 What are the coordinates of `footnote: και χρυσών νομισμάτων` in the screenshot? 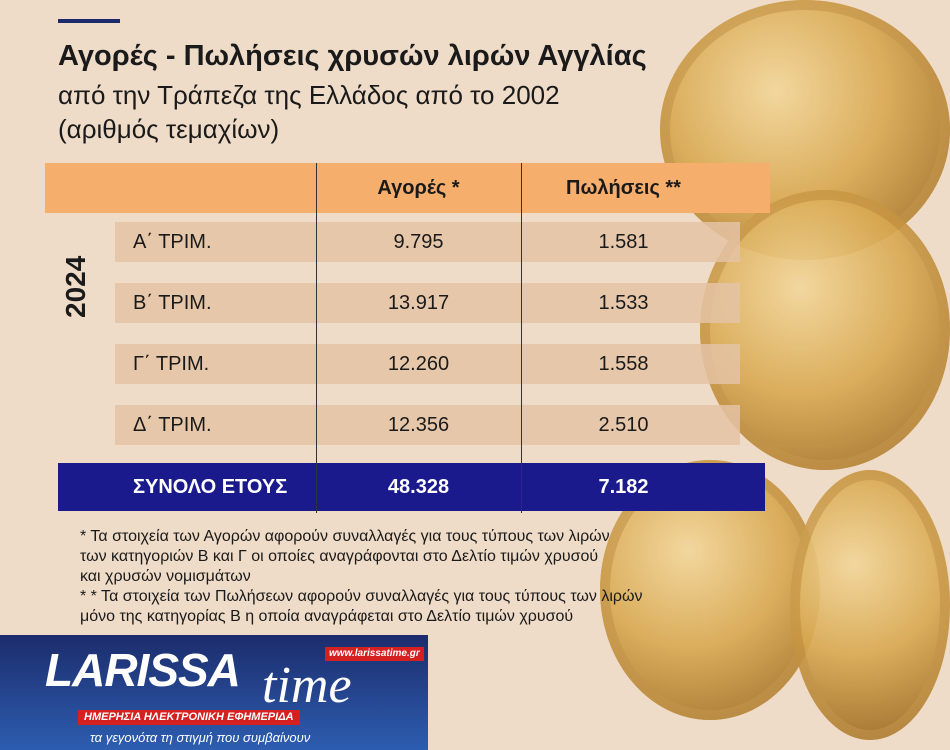 It's located at (165, 576).